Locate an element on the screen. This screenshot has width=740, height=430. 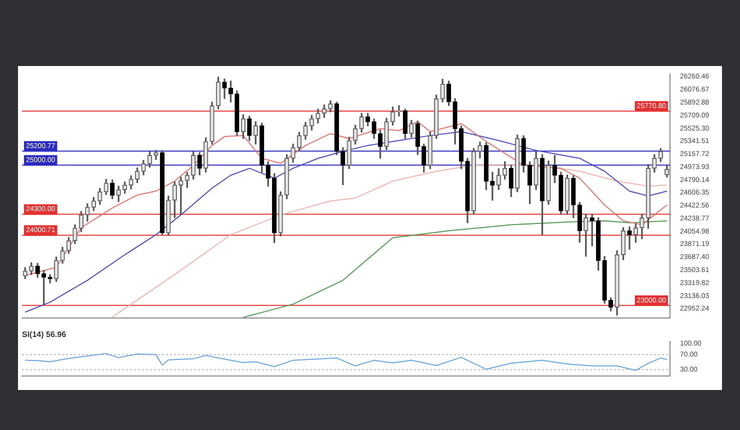
chart-title: SI(14) 56.96 is located at coordinates (44, 335).